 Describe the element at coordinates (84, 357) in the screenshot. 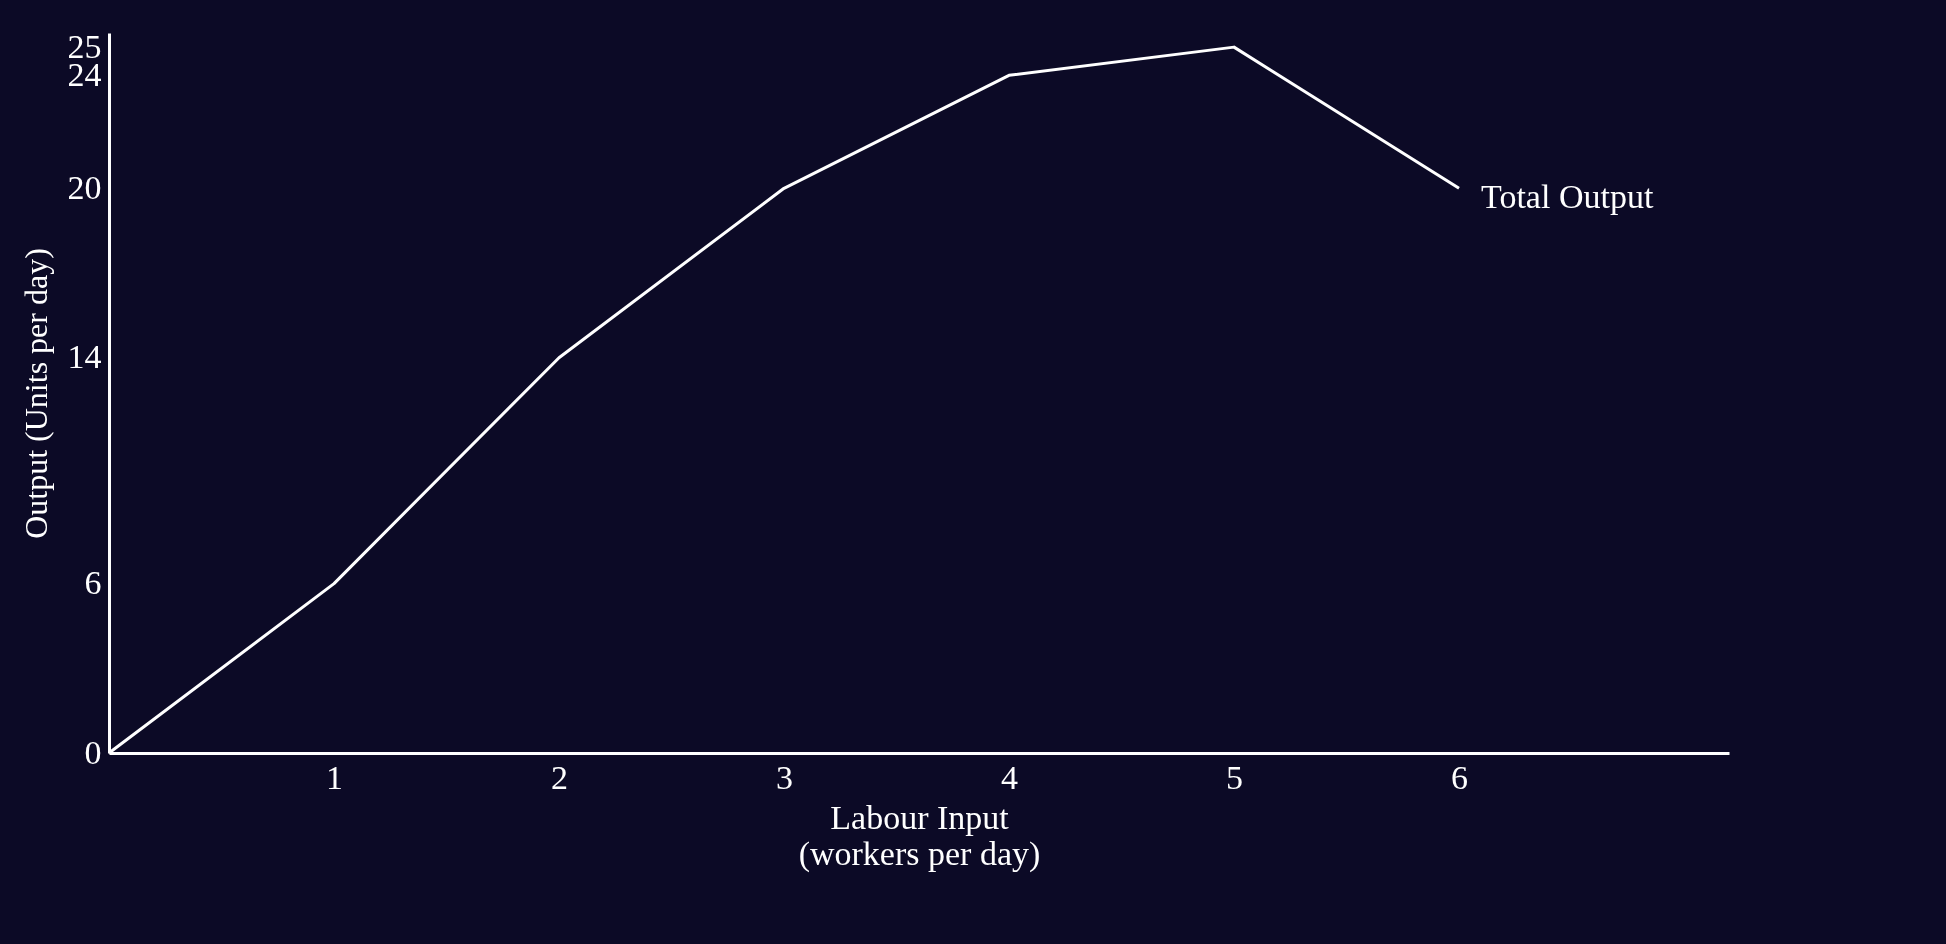

I see `y-tick-label: 14` at that location.